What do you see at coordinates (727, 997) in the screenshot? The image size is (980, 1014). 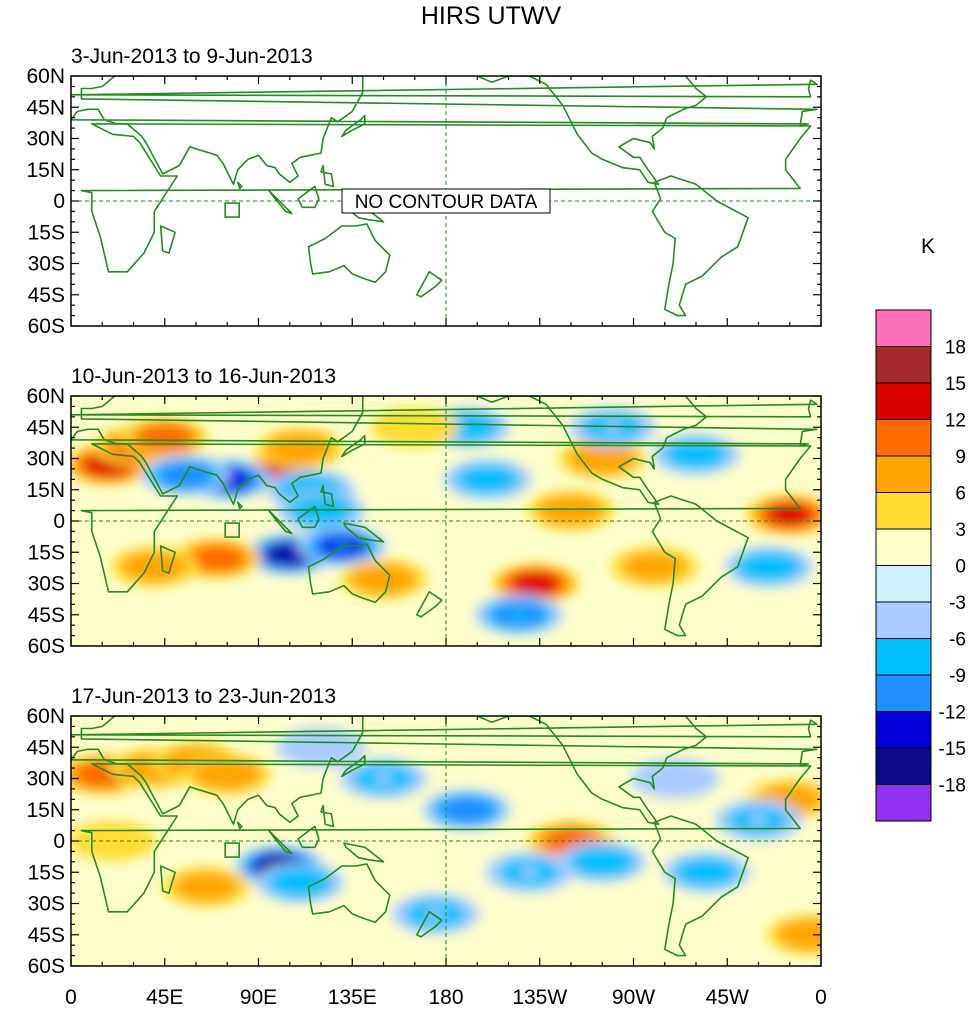 I see `x-tick-label: 45W` at bounding box center [727, 997].